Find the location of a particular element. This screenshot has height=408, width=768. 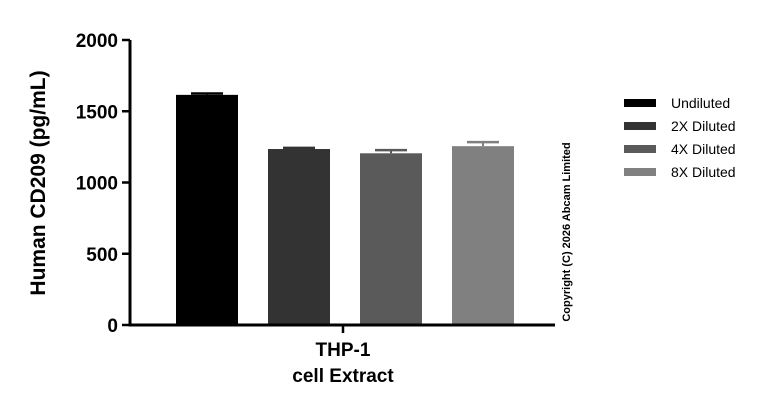

y-ticks-group: 0 500 1000 1500 2000 is located at coordinates (103, 184).